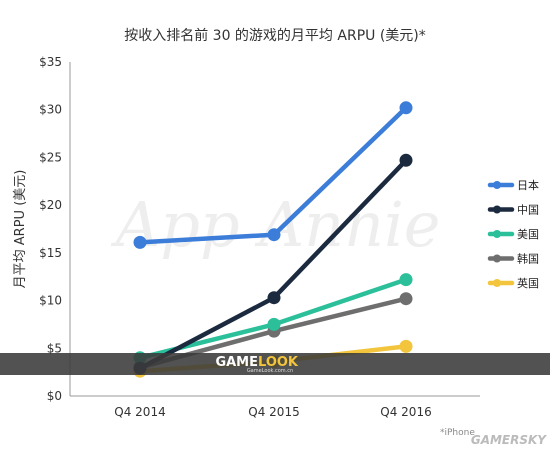  Describe the element at coordinates (278, 362) in the screenshot. I see `gamelook-logo-right: LOOK` at that location.